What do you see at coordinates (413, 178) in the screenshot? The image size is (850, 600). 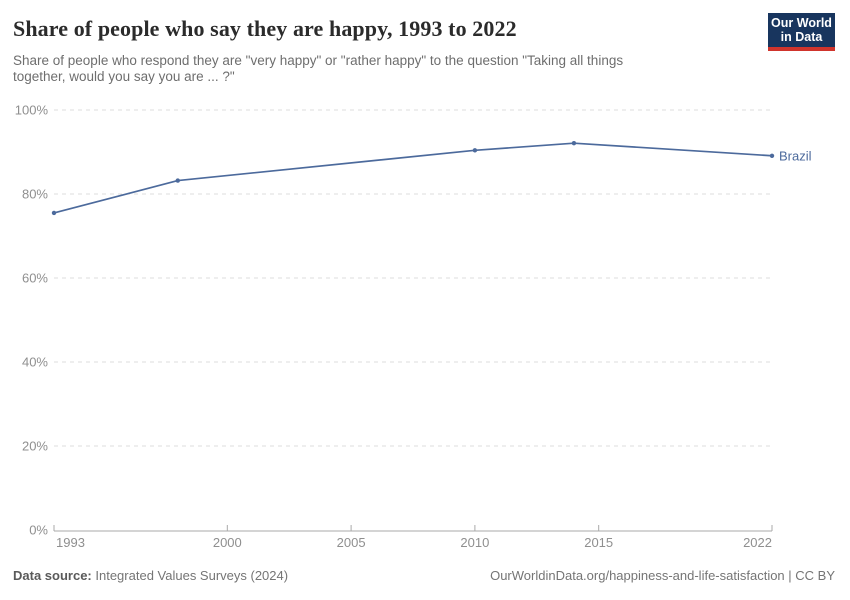 I see `series-line` at bounding box center [413, 178].